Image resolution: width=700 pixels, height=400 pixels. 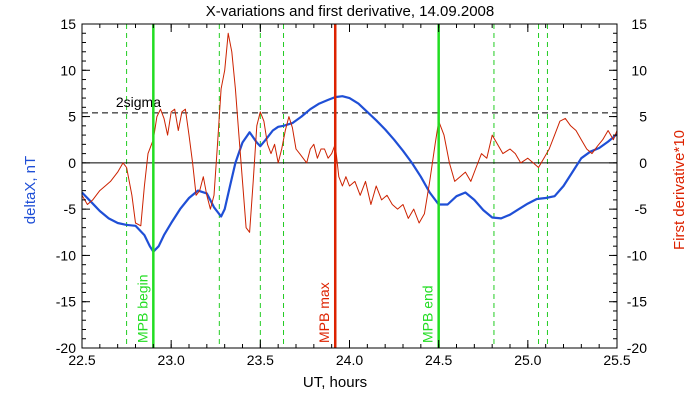 What do you see at coordinates (81, 360) in the screenshot?
I see `x-tick-label: 22.5` at bounding box center [81, 360].